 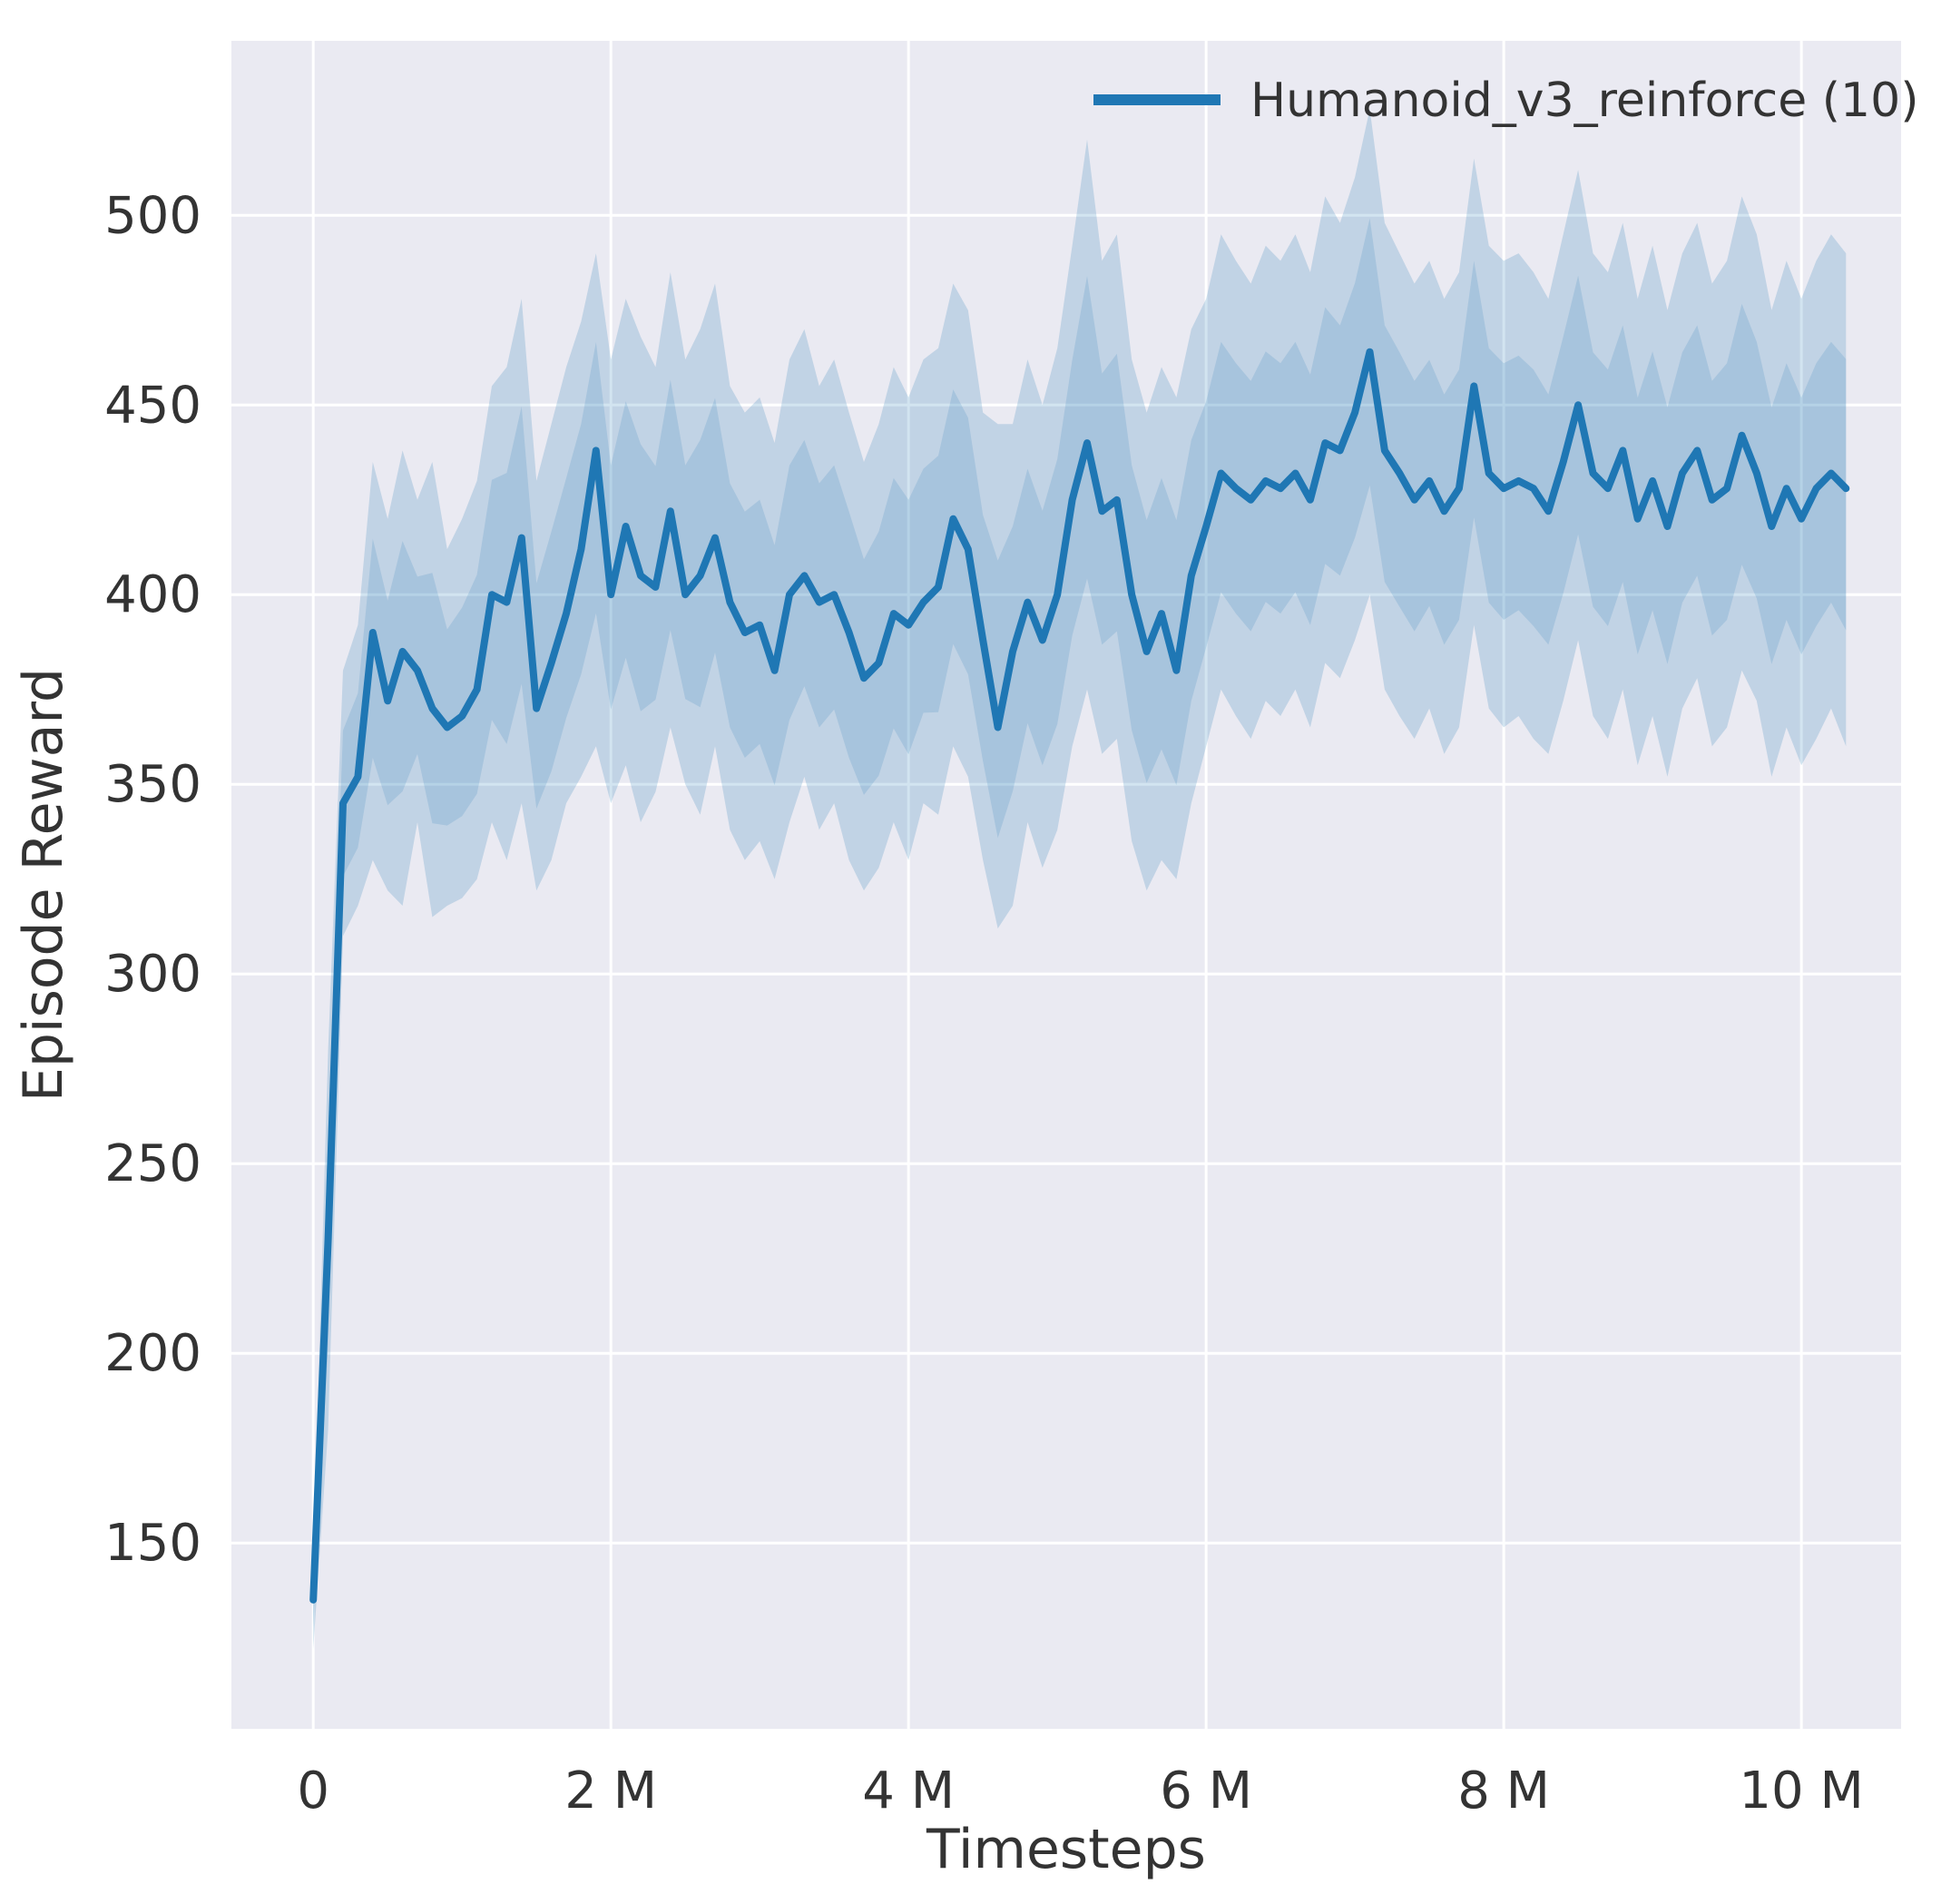 I want to click on y-tick-label: 300, so click(x=153, y=974).